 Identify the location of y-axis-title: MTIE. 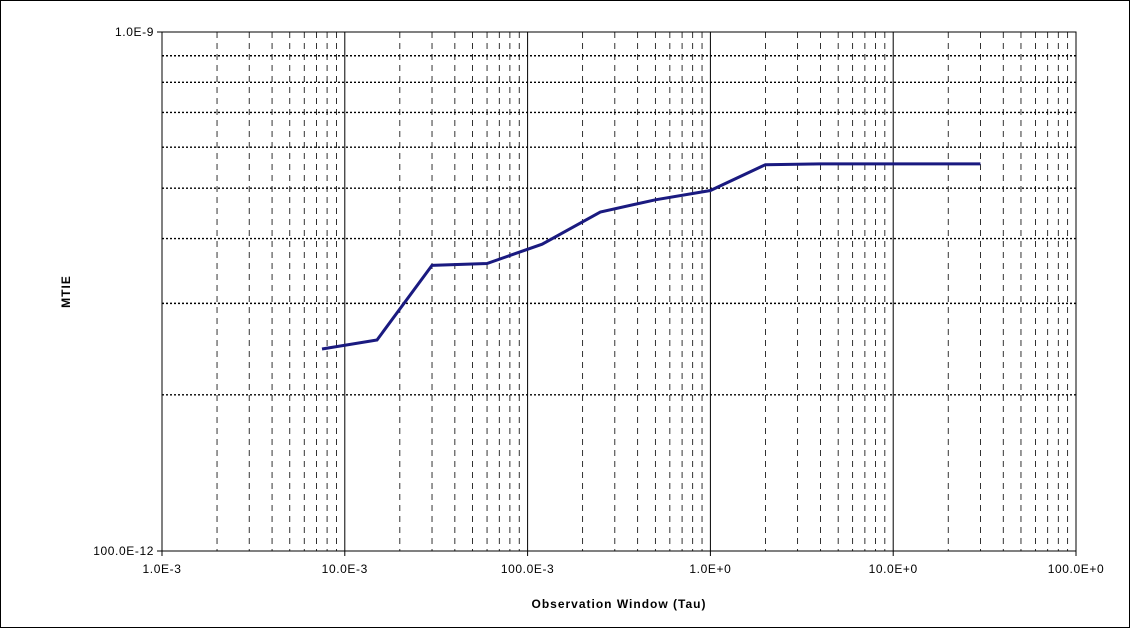
(66, 291).